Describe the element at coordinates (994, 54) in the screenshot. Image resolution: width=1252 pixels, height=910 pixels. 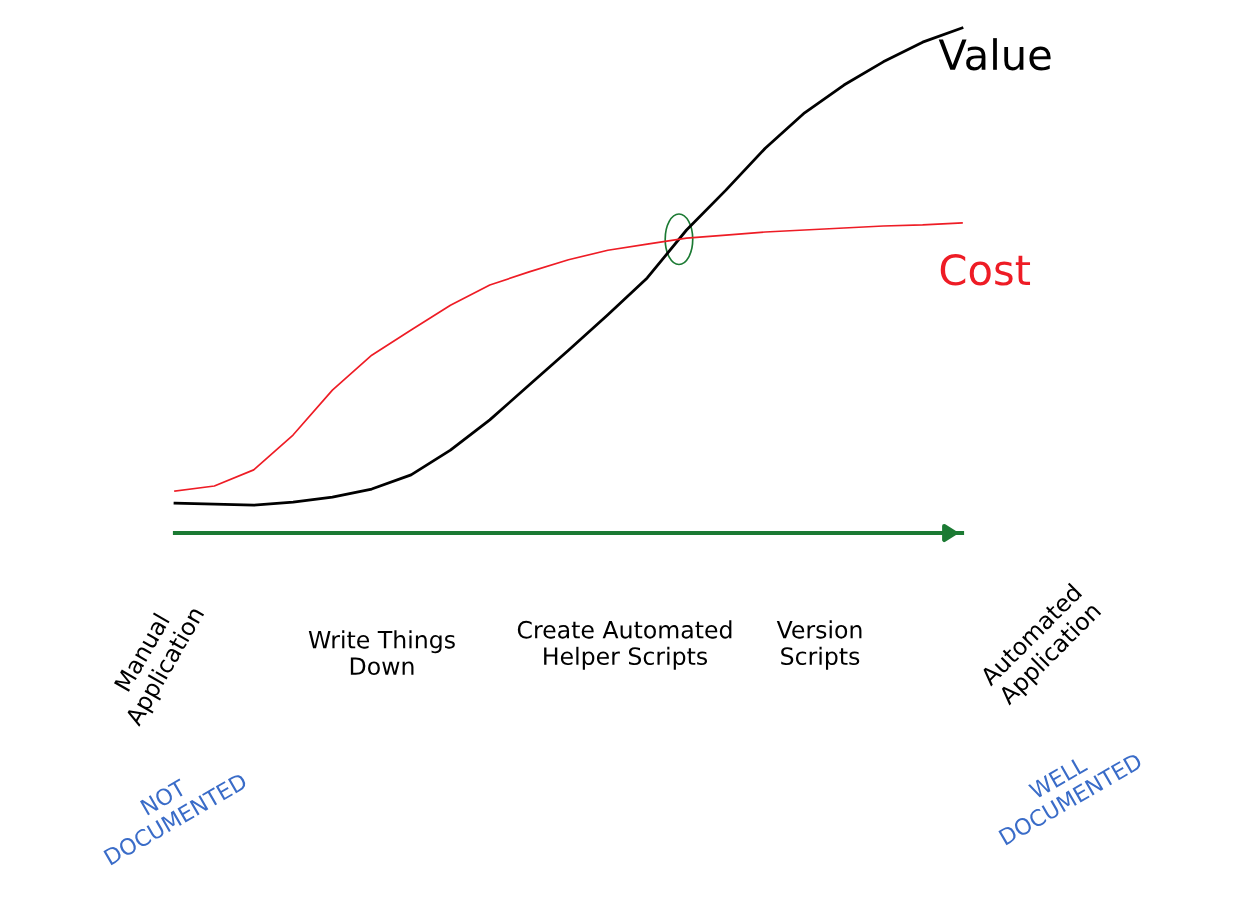
I see `series-label: Value` at that location.